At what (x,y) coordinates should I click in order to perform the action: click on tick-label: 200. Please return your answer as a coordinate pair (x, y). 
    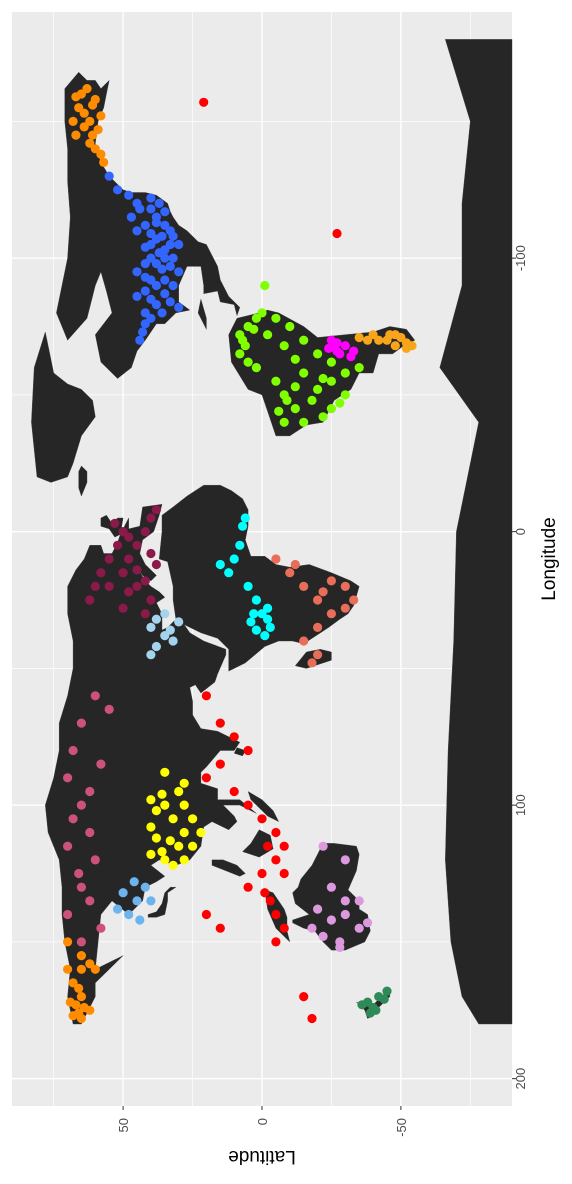
    Looking at the image, I should click on (520, 1079).